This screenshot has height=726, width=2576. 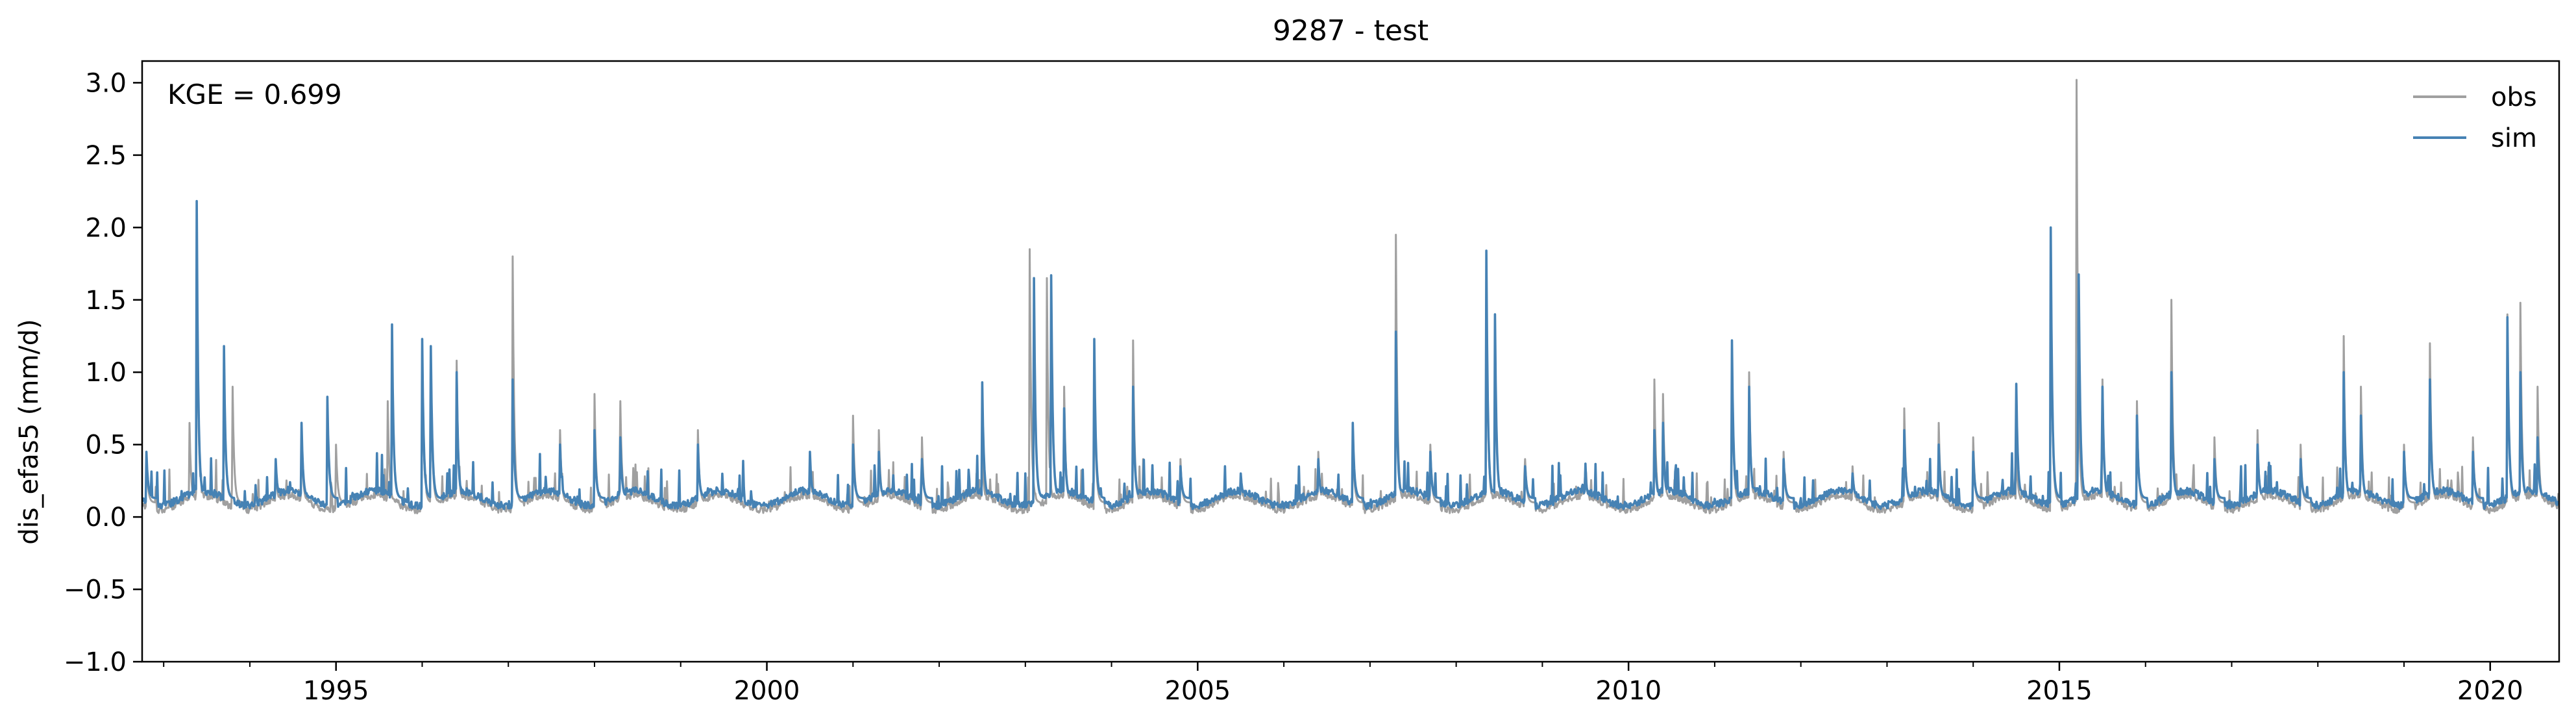 I want to click on y-tick-label: −0.5, so click(x=95, y=590).